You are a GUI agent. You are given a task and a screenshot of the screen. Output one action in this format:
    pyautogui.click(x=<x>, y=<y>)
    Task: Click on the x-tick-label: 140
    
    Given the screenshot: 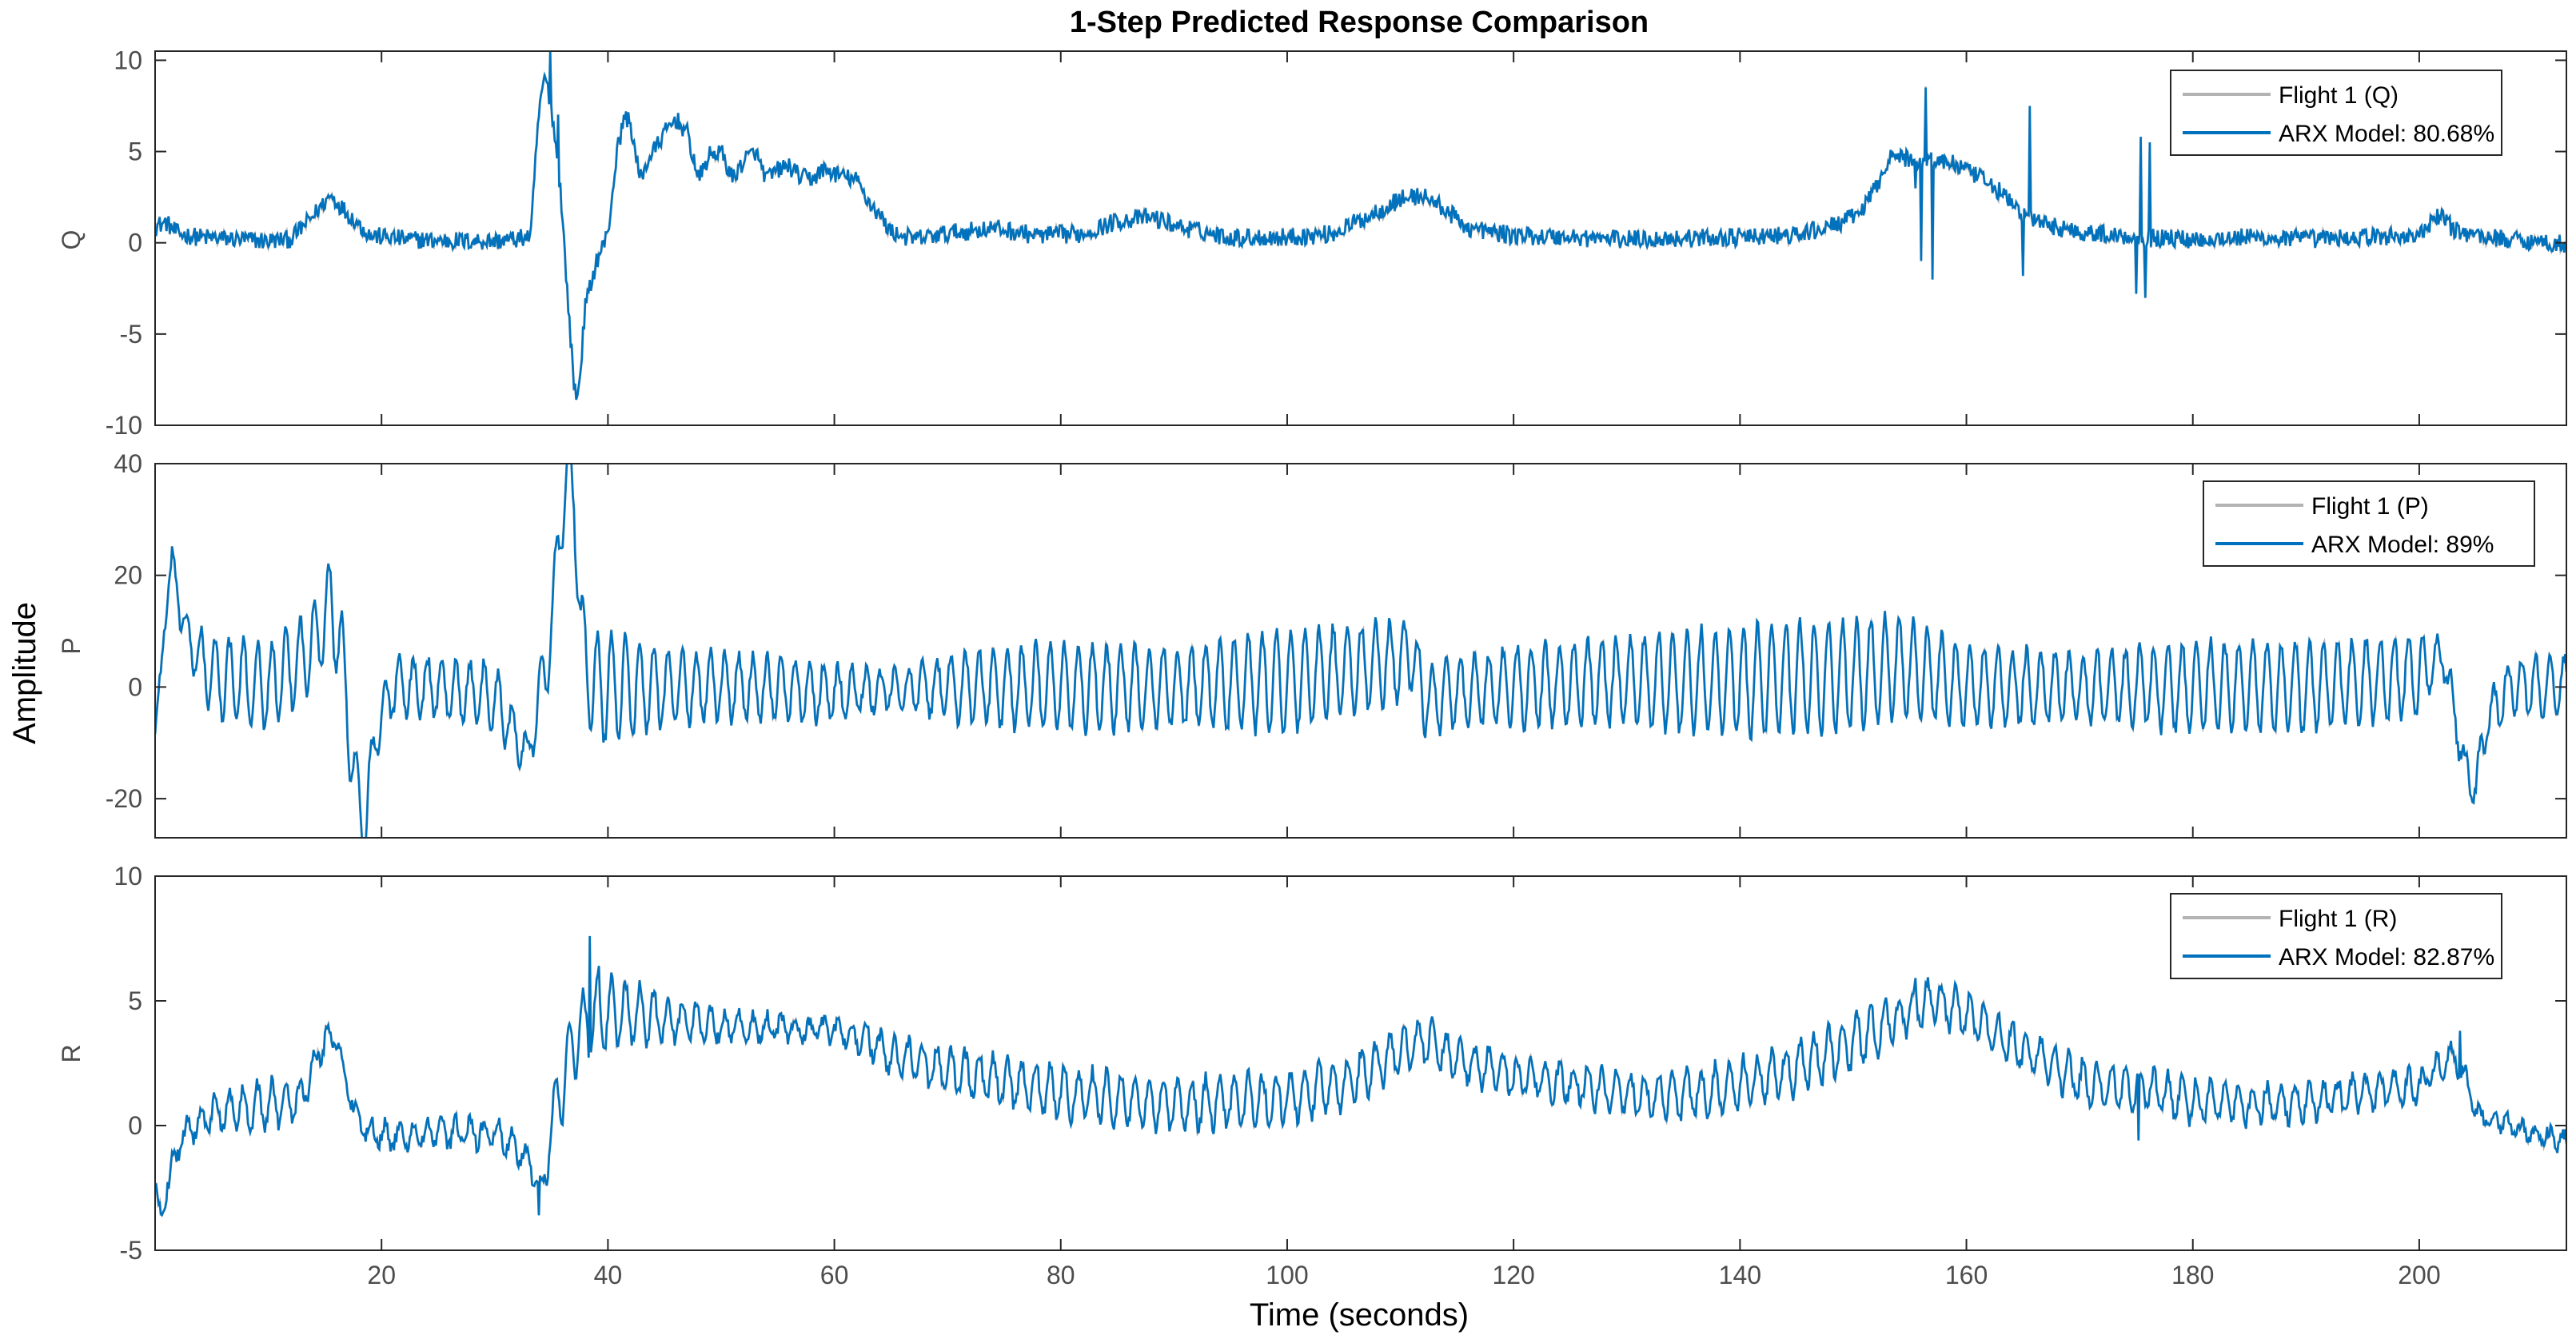 What is the action you would take?
    pyautogui.click(x=1740, y=1275)
    